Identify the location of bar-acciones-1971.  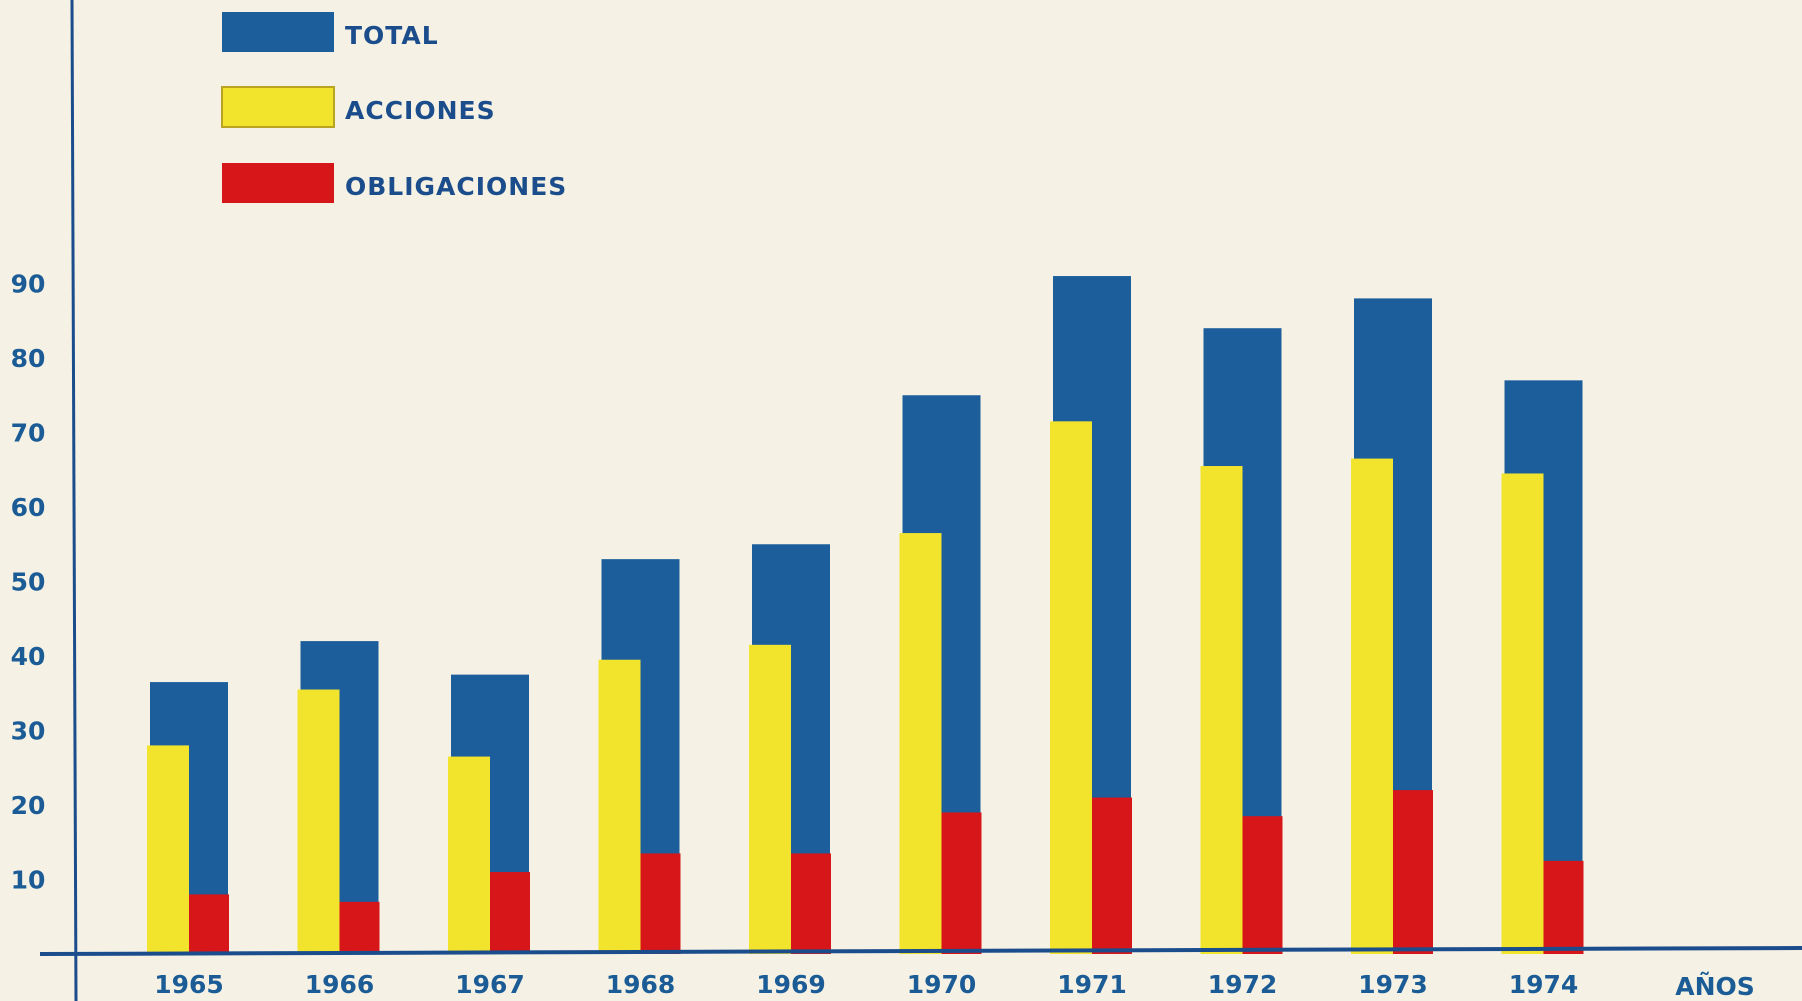
(1071, 687).